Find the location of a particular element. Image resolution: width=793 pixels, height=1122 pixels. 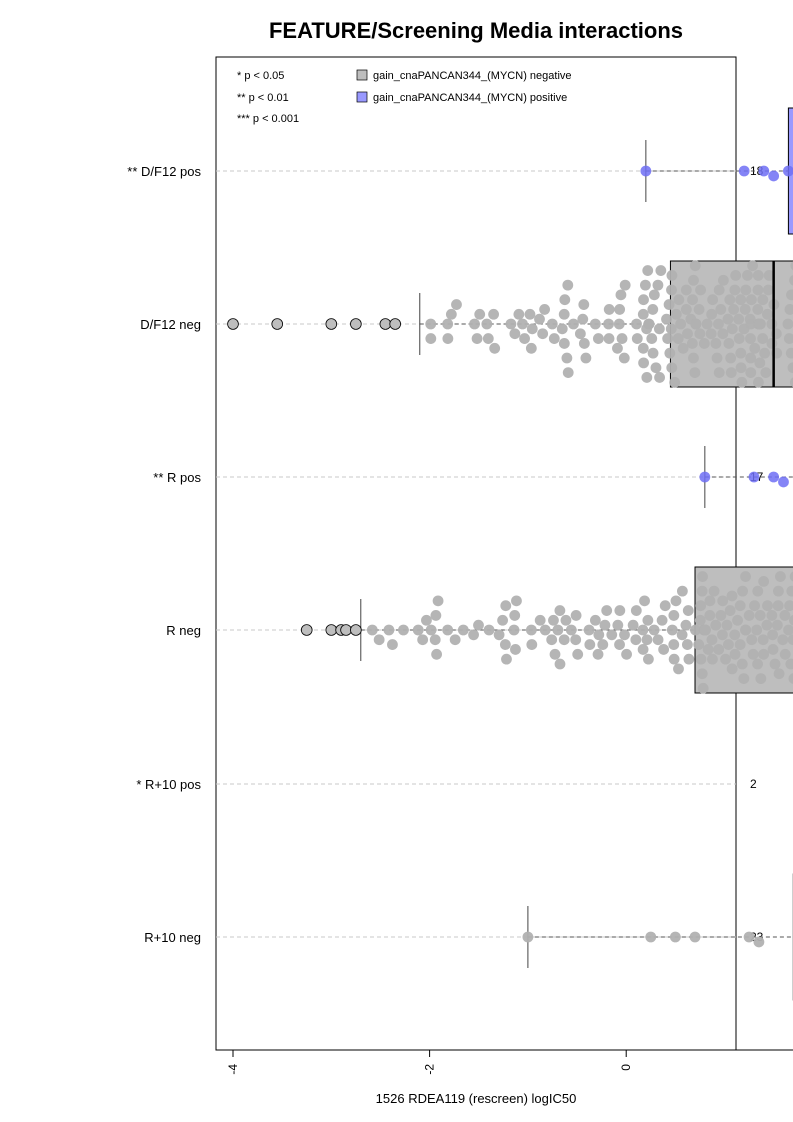

legend-label-negative: gain_cnaPANCAN344_(MYCN) negative is located at coordinates (472, 76).